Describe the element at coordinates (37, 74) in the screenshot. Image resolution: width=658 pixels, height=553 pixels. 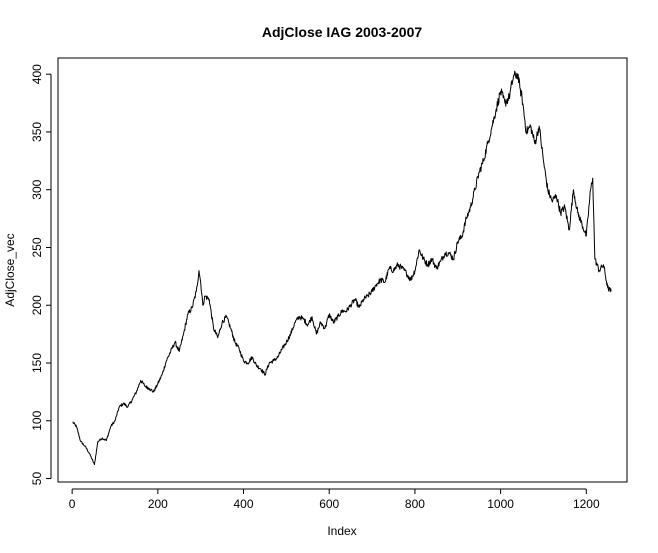
I see `y-tick-label: 400` at that location.